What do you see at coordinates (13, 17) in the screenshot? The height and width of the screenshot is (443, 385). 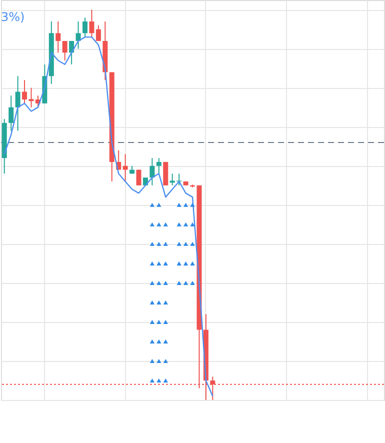 I see `annotation: 3%)` at bounding box center [13, 17].